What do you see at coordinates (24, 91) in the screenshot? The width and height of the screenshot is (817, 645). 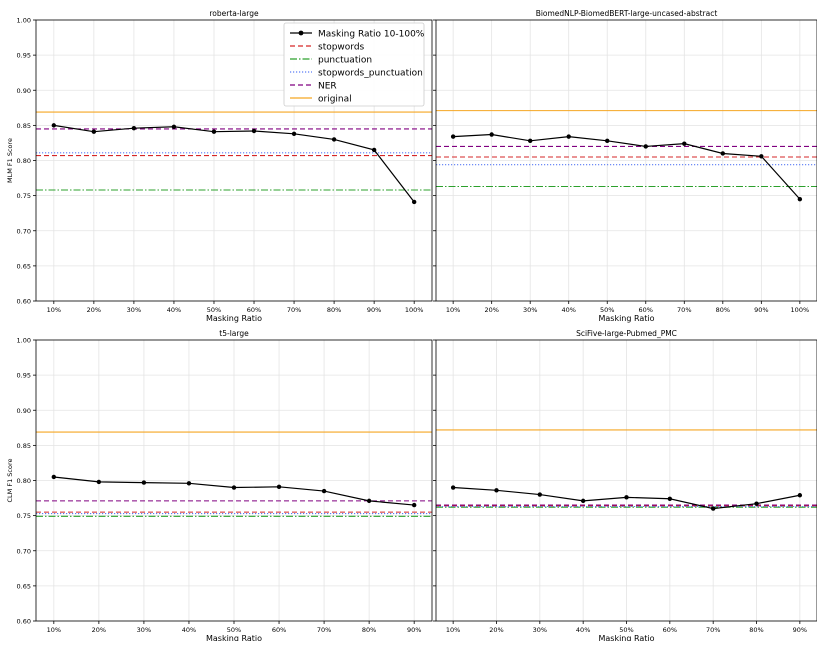 I see `y-tick-label: 0.90` at bounding box center [24, 91].